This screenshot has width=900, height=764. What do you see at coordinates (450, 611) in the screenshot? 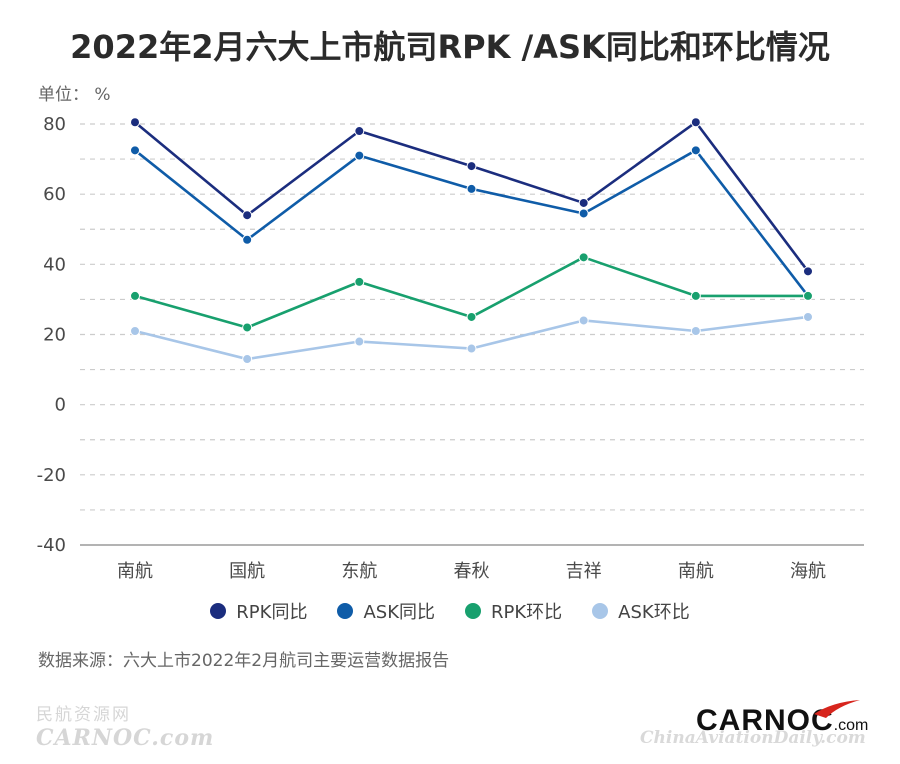
I see `chart-legend: RPK同比 ASK同比 RPK环比 ASK环比` at bounding box center [450, 611].